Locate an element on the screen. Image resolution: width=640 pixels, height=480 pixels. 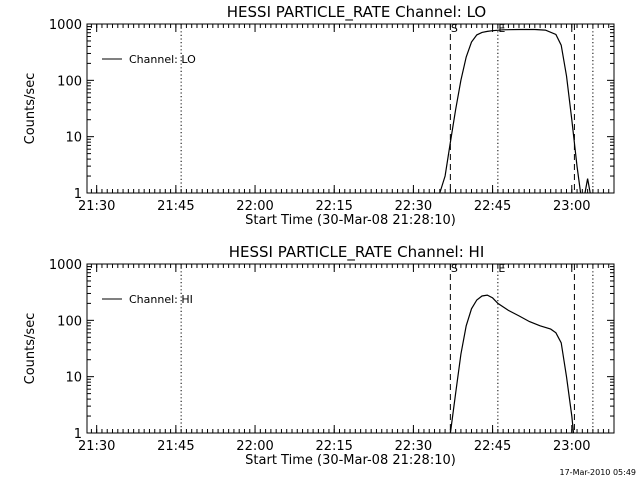
generation-timestamp: 17-Mar-2010 05:49 is located at coordinates (598, 472).